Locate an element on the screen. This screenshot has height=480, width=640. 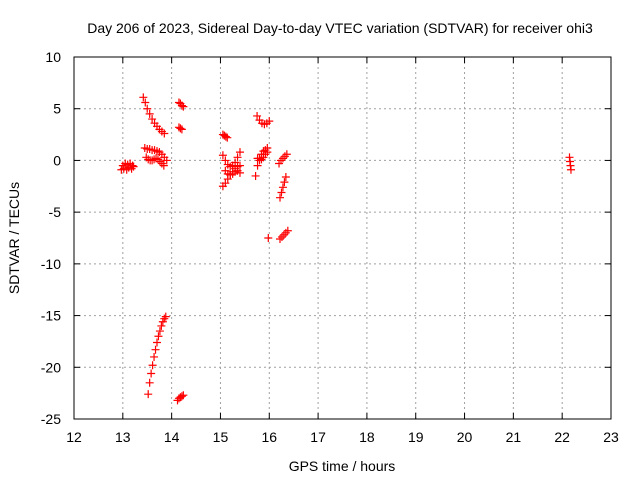
x-tick-label: 22 is located at coordinates (562, 437).